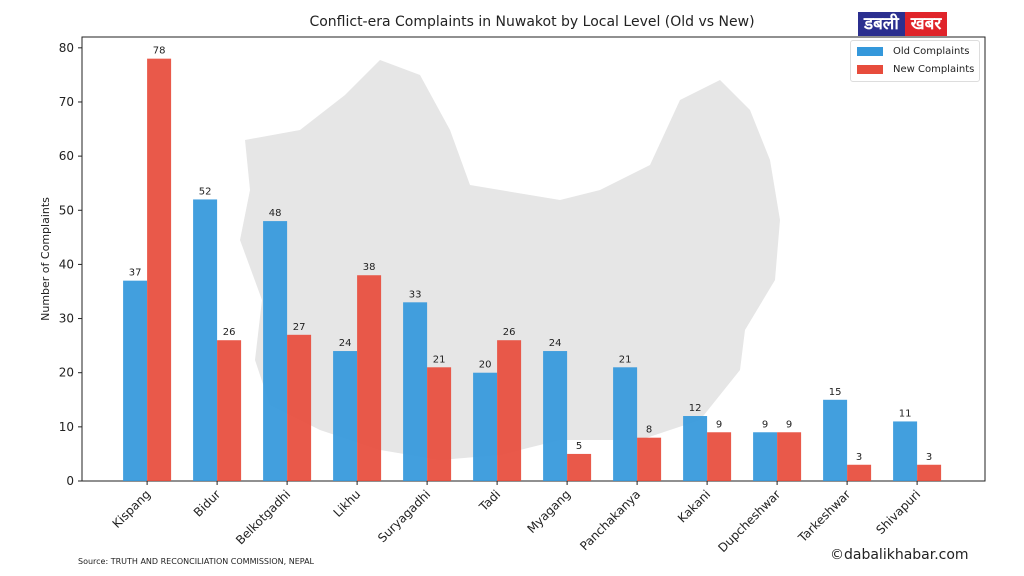 Image resolution: width=1024 pixels, height=576 pixels. I want to click on y-tick-label: 10, so click(66, 427).